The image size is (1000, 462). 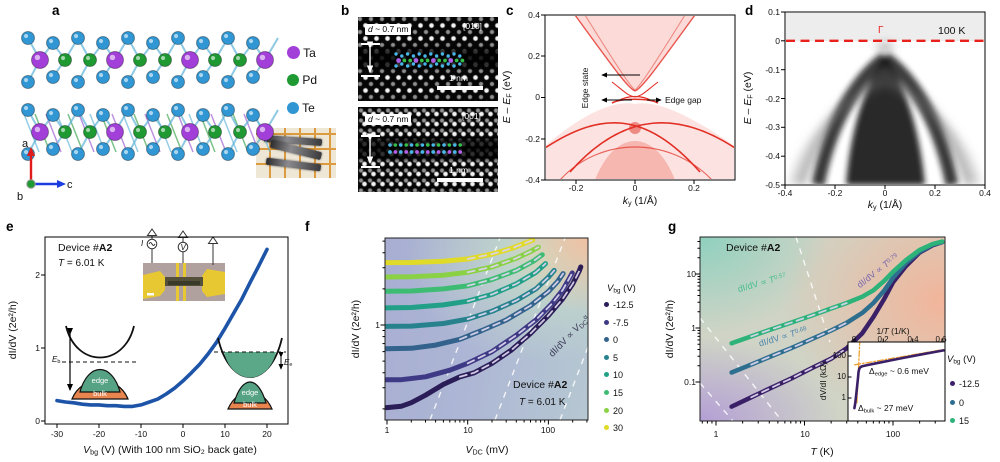 What do you see at coordinates (510, 10) in the screenshot?
I see `panel-label-c: c` at bounding box center [510, 10].